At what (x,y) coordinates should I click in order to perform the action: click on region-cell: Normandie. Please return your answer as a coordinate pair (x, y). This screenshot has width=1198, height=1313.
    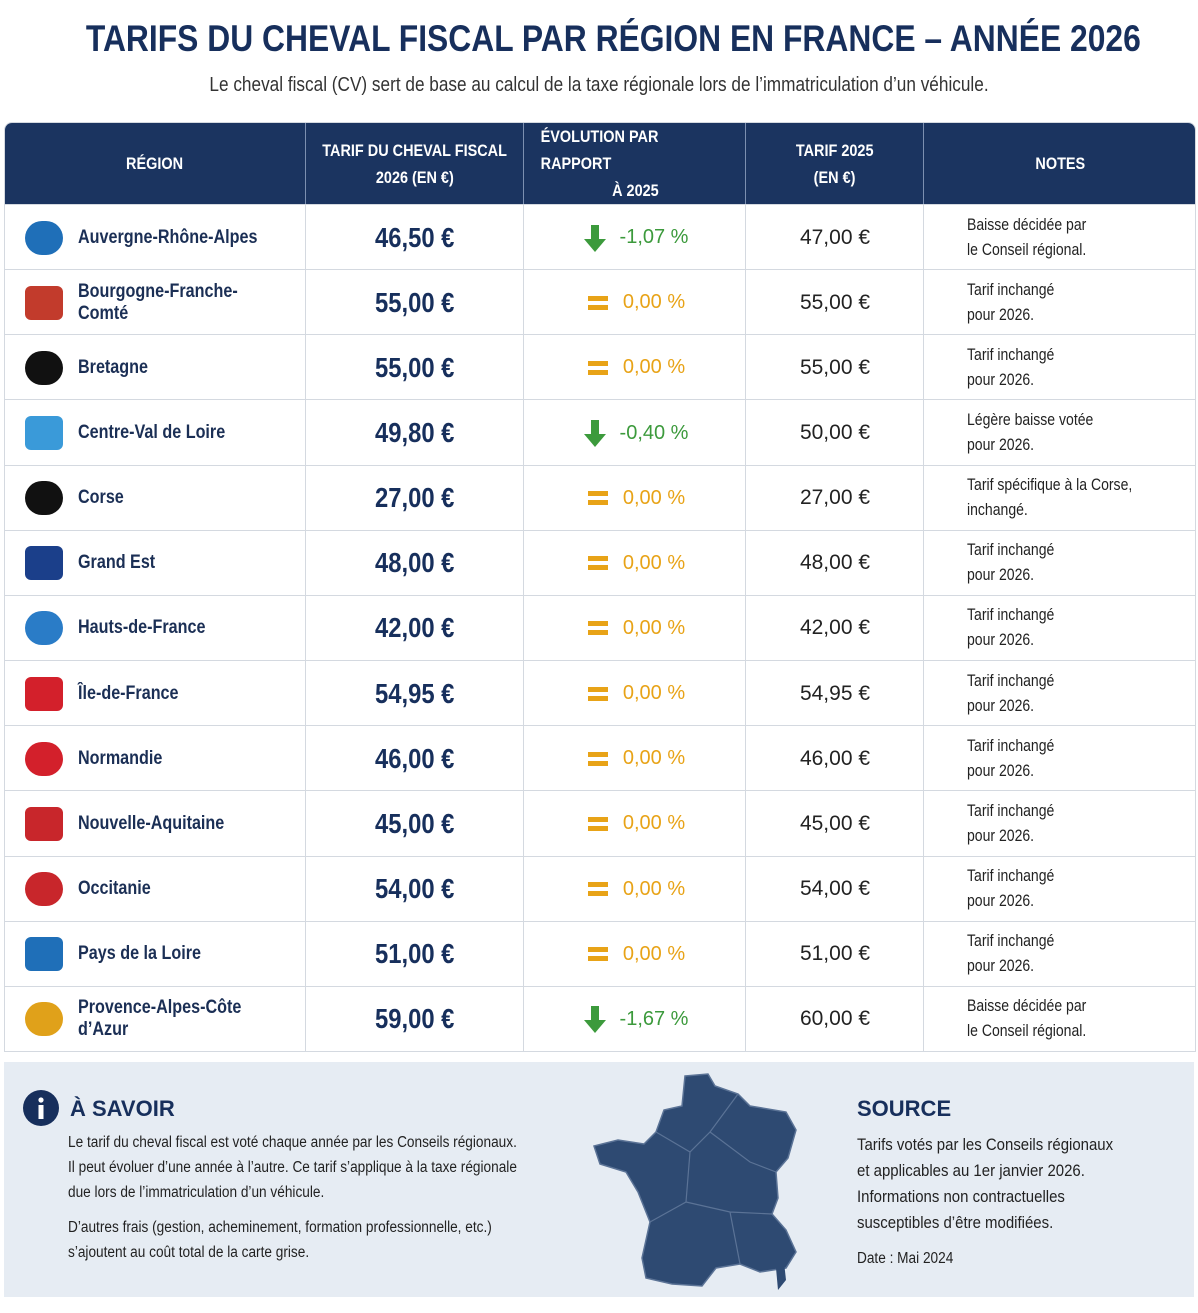
    Looking at the image, I should click on (155, 758).